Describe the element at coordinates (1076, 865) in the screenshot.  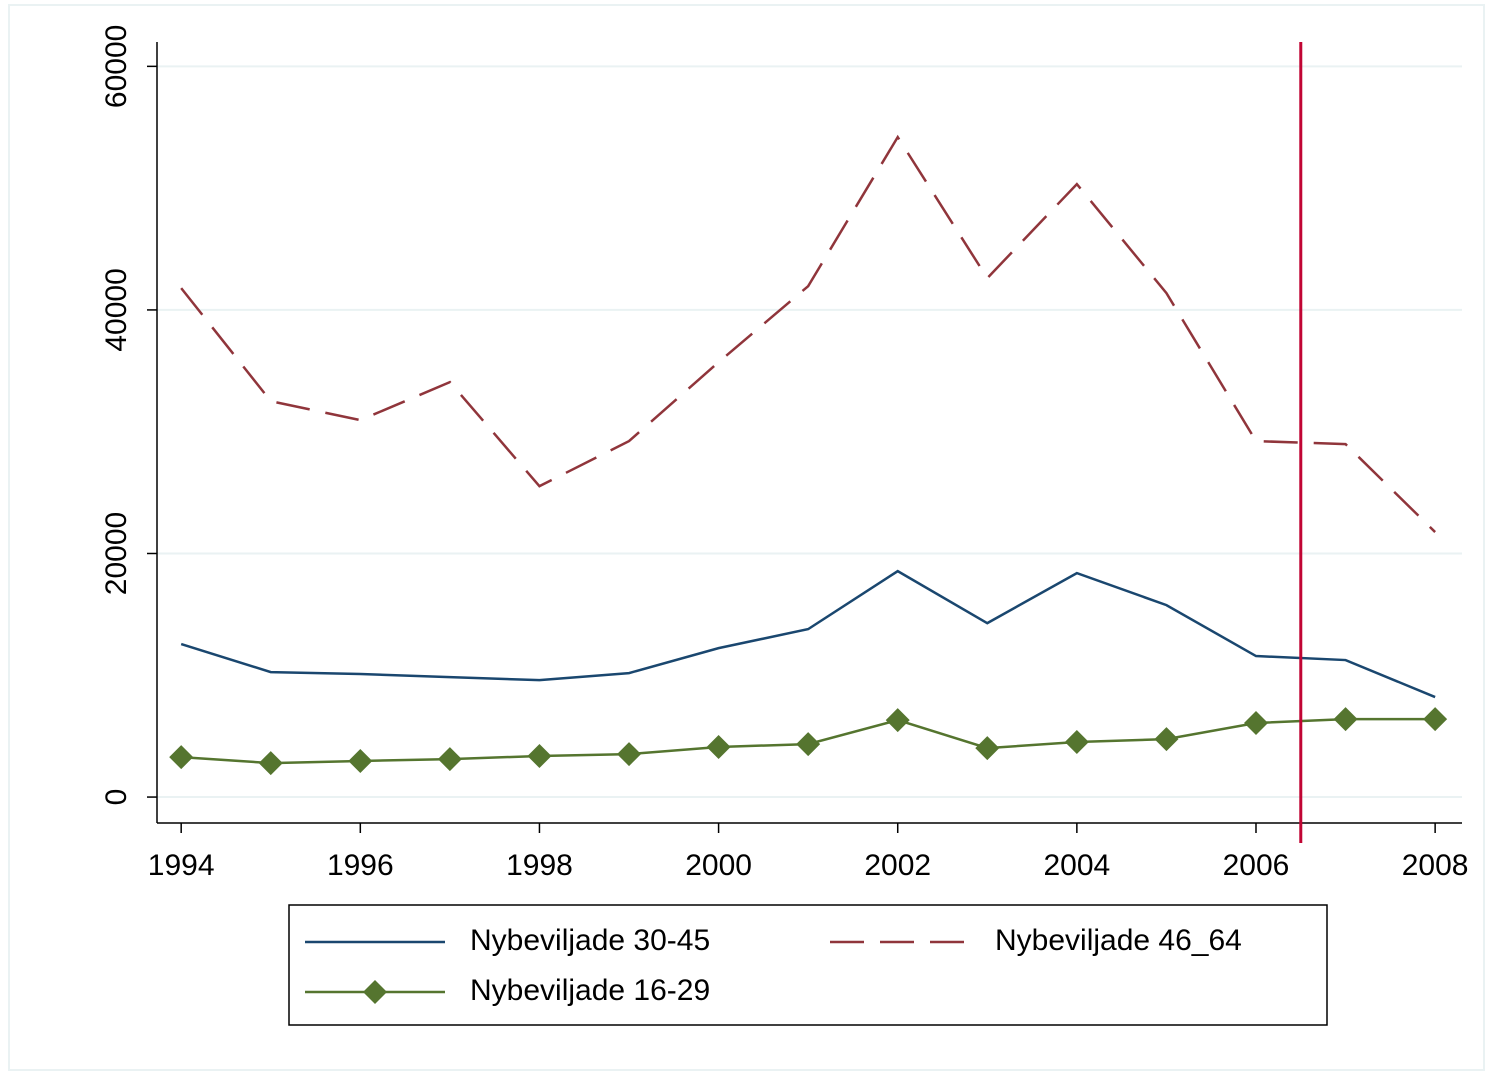
I see `x-tick-label: 2004` at that location.